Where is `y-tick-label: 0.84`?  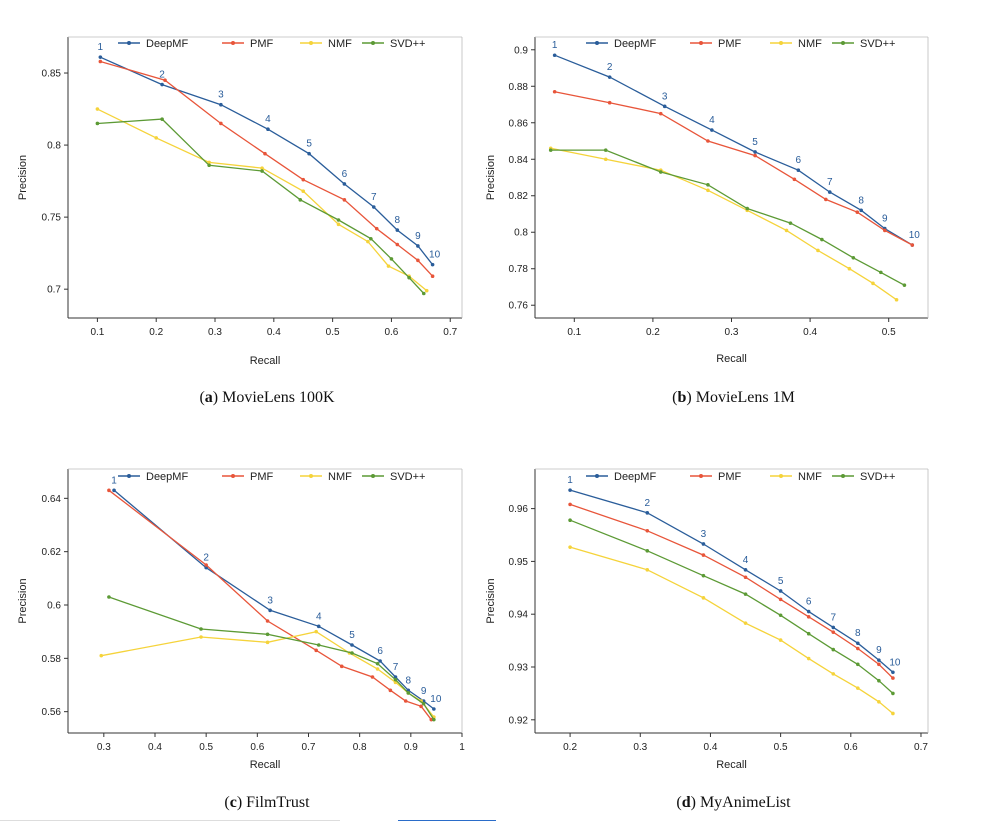
y-tick-label: 0.84 is located at coordinates (519, 160).